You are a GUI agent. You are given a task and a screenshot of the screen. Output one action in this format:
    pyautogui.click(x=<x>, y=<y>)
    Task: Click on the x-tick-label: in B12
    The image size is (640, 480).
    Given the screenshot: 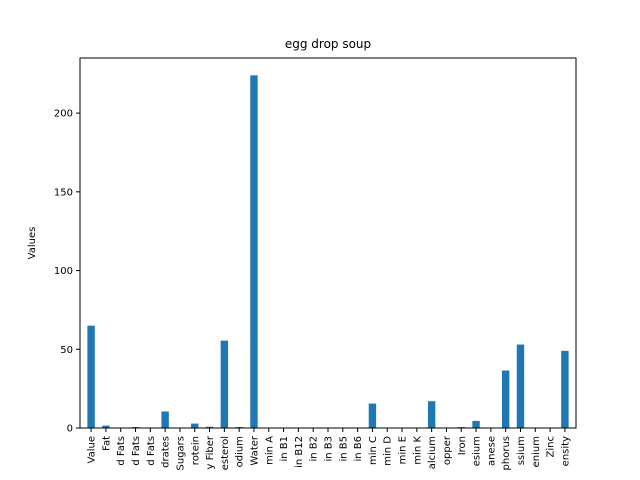 What is the action you would take?
    pyautogui.click(x=299, y=452)
    